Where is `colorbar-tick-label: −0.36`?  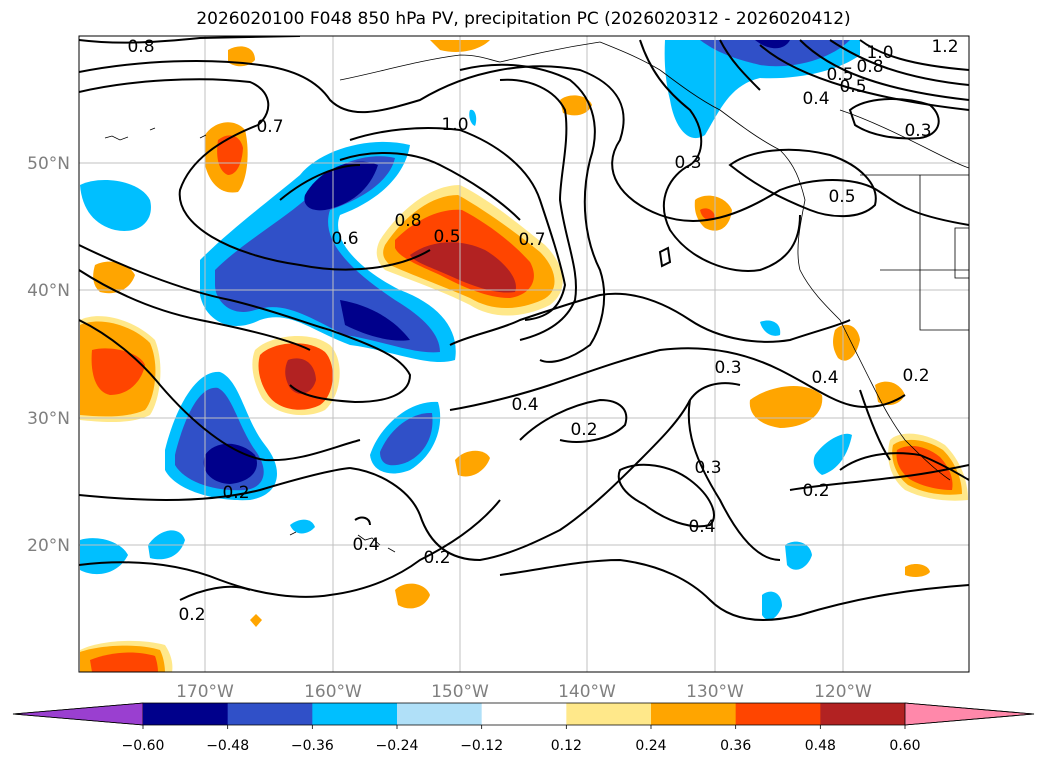 colorbar-tick-label: −0.36 is located at coordinates (312, 746).